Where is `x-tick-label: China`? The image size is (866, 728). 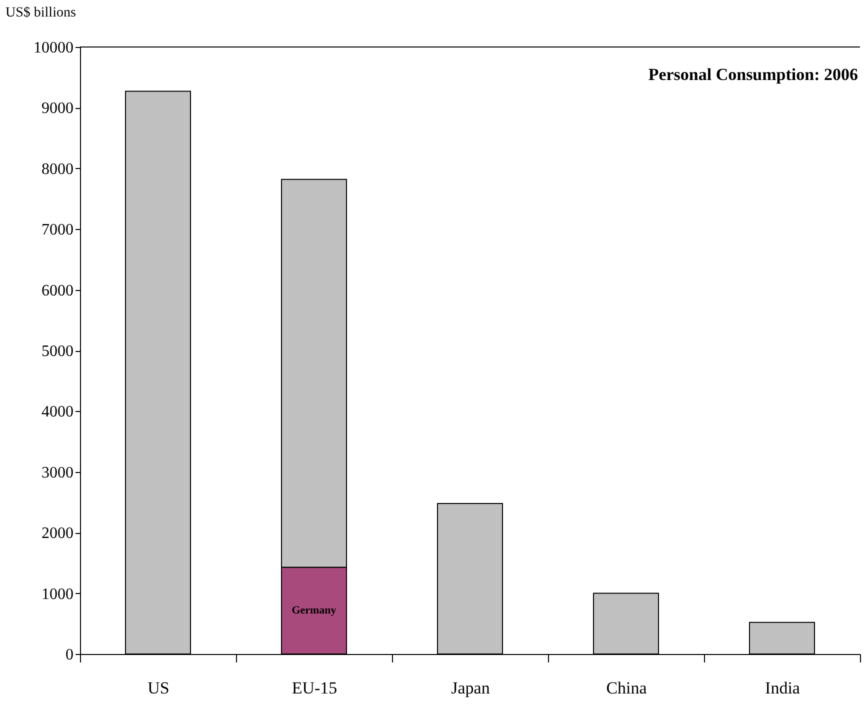 x-tick-label: China is located at coordinates (627, 688).